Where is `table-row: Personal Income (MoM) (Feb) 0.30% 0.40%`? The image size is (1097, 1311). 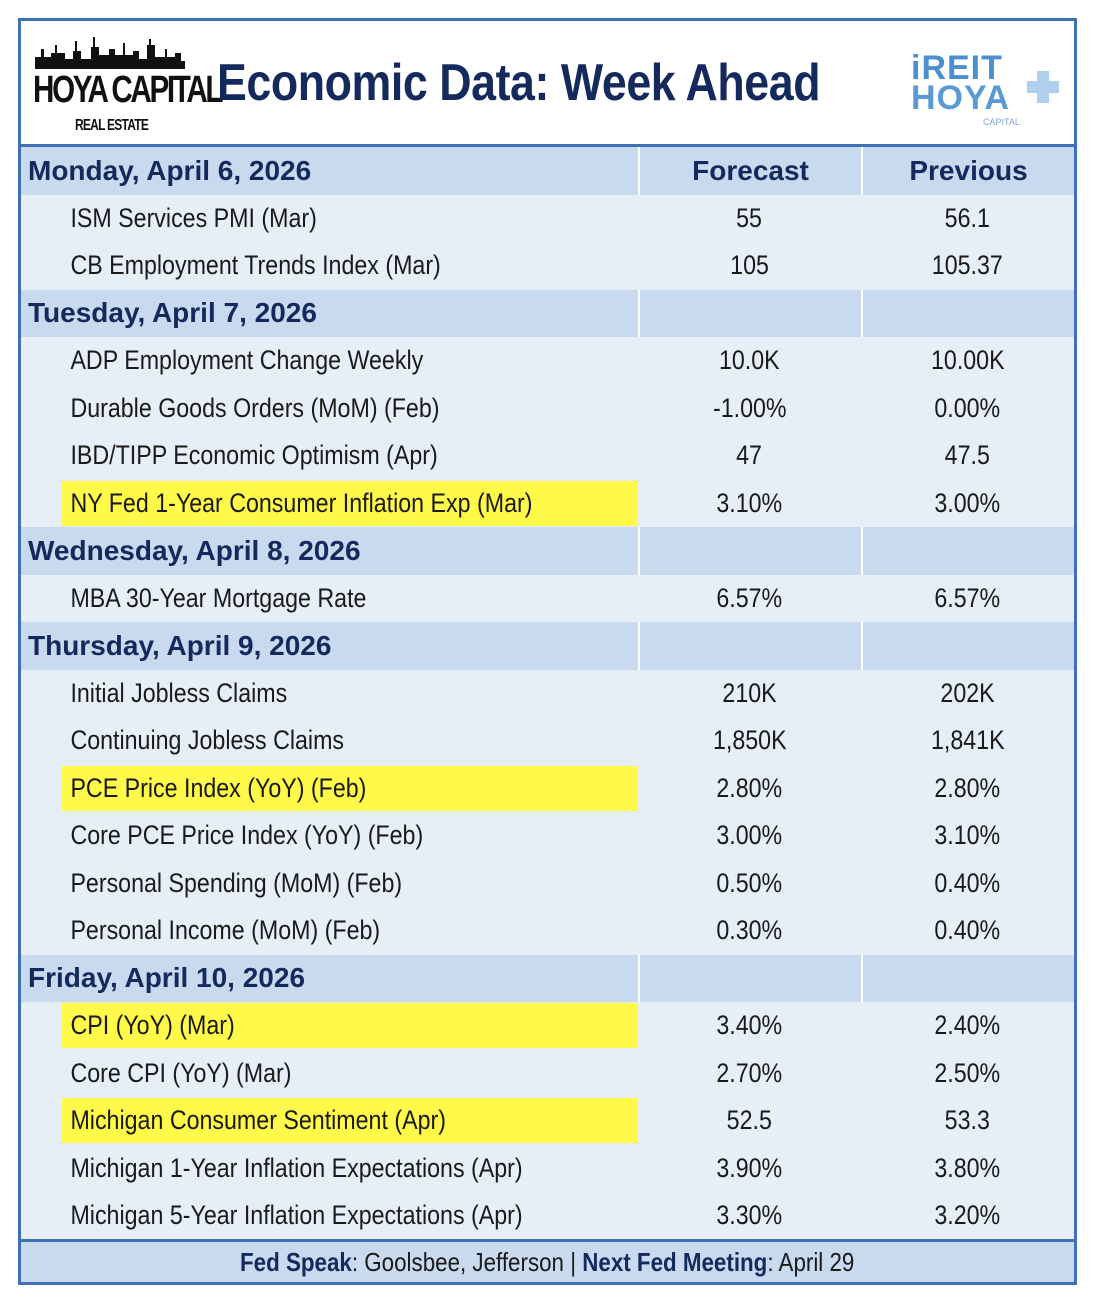
table-row: Personal Income (MoM) (Feb) 0.30% 0.40% is located at coordinates (547, 931).